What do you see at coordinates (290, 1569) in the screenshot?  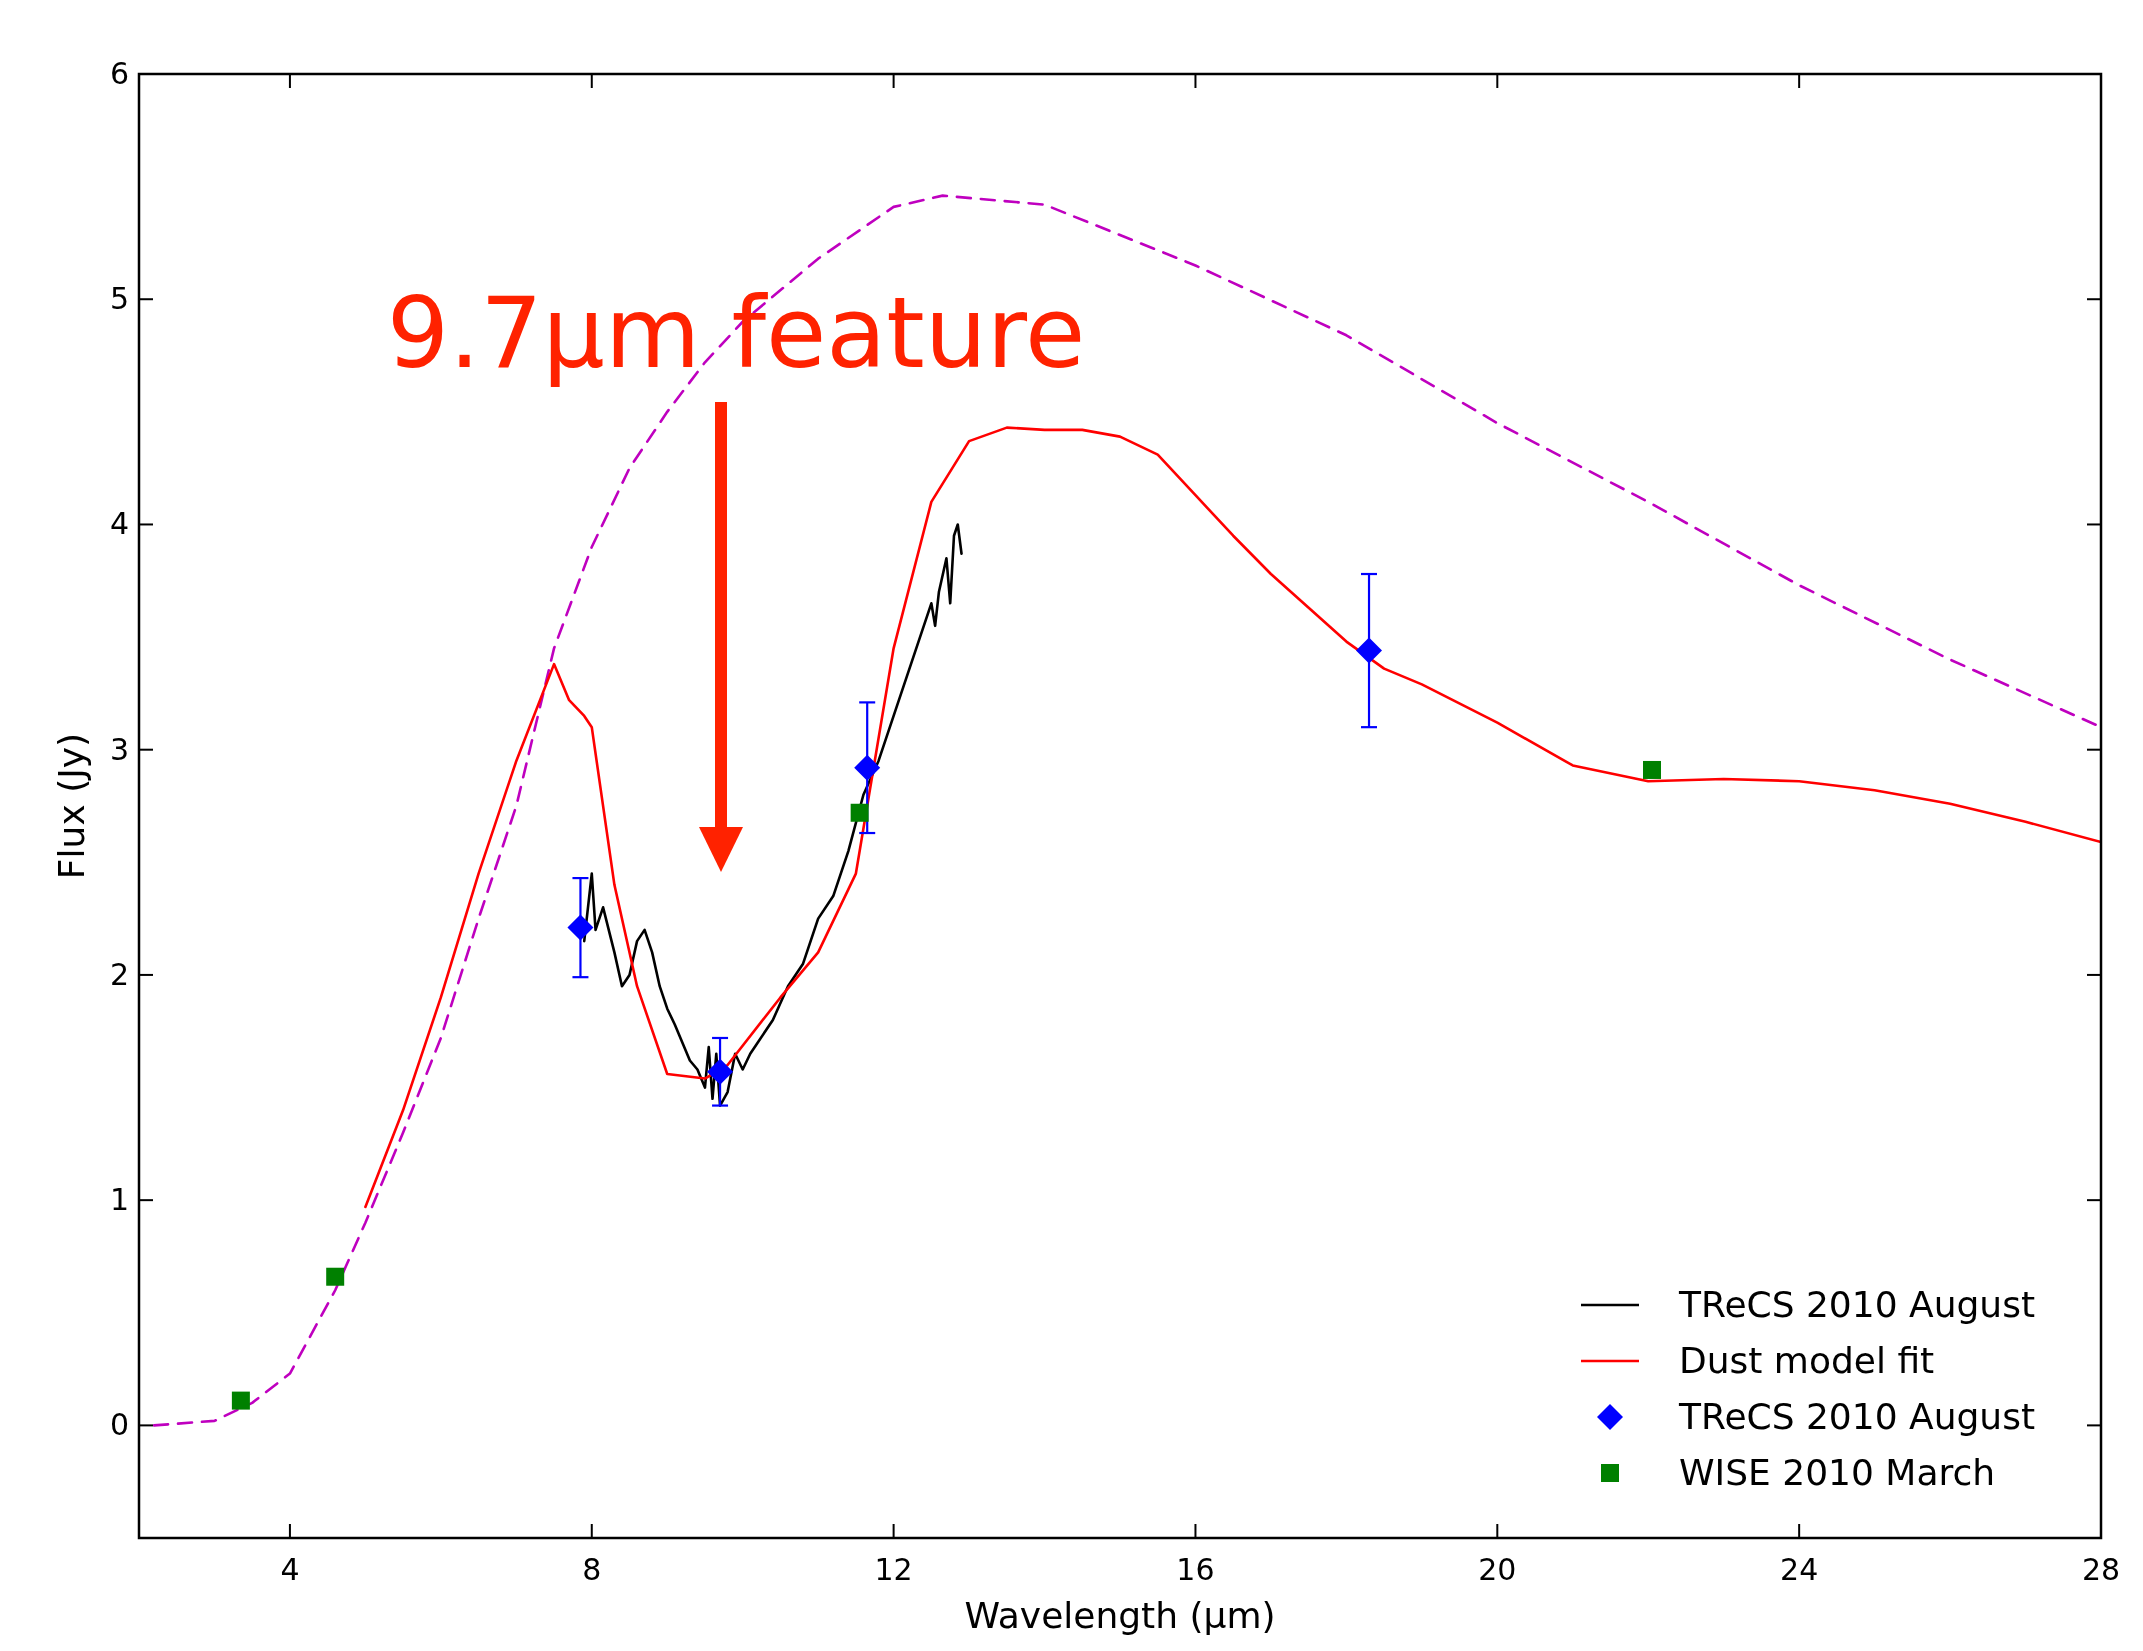 I see `x-tick-label: 4` at bounding box center [290, 1569].